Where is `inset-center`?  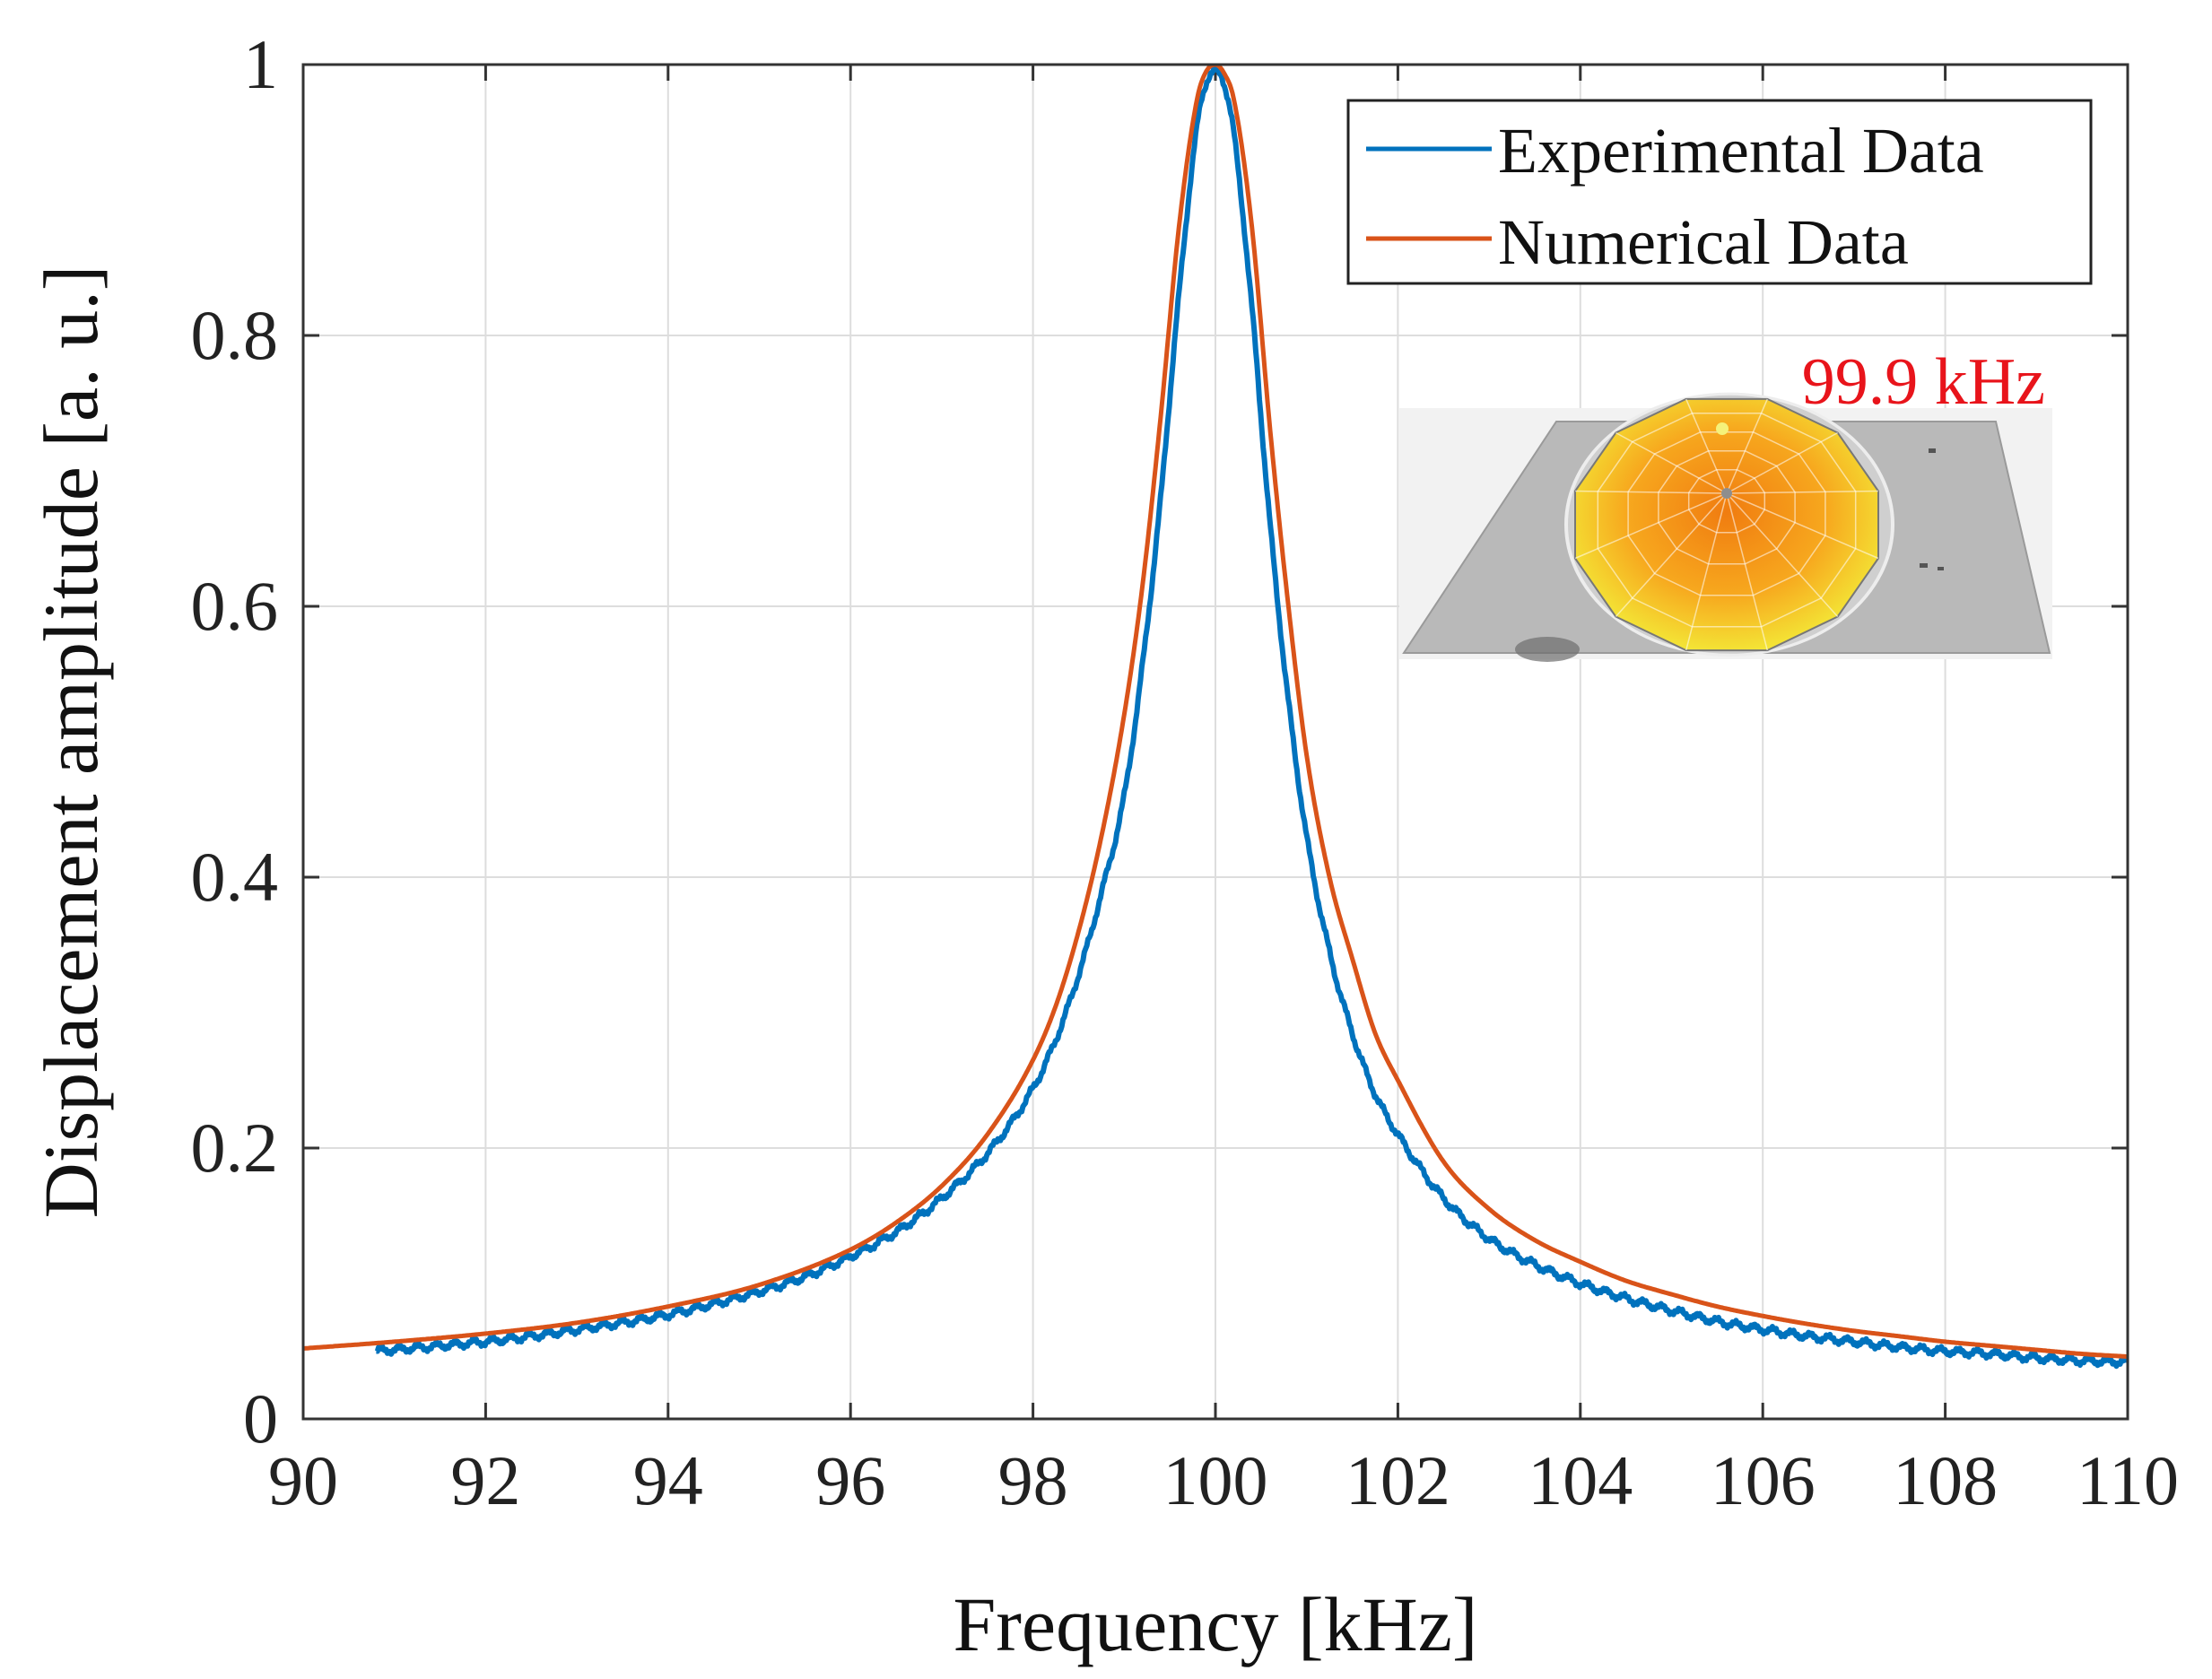 inset-center is located at coordinates (1727, 493).